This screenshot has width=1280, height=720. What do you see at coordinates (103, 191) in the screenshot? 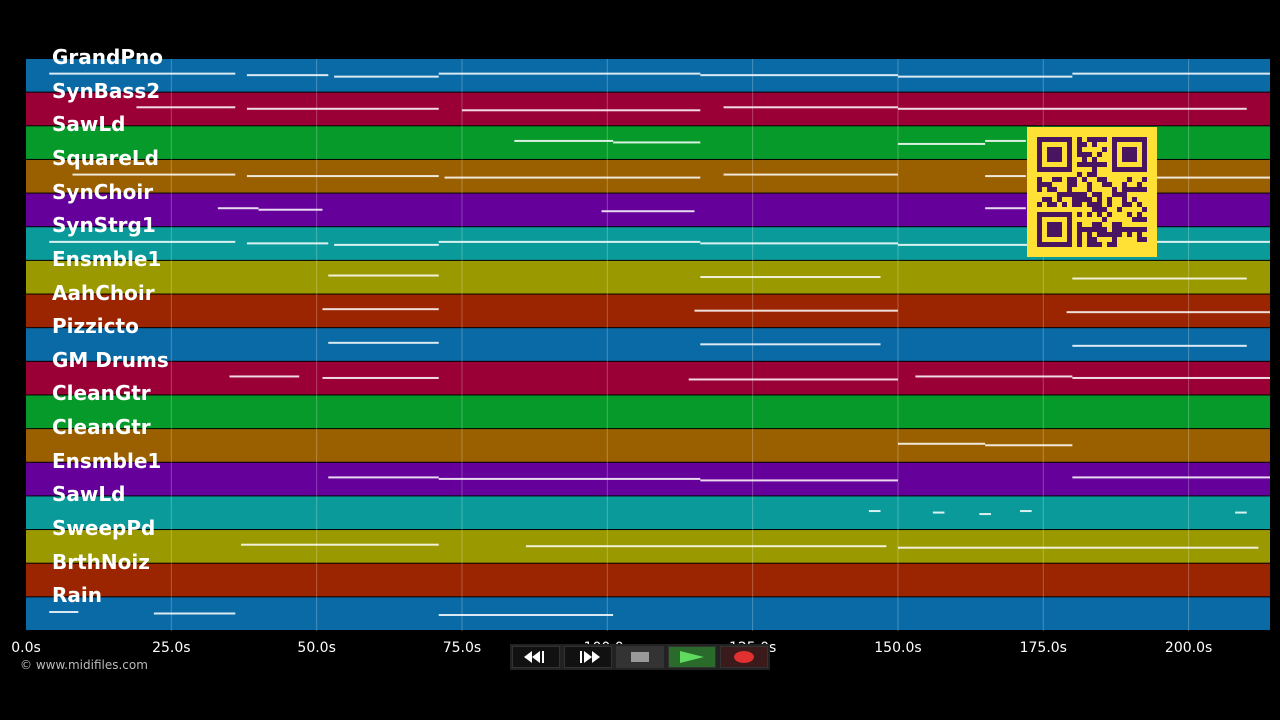
I see `track-label: SynChoir` at bounding box center [103, 191].